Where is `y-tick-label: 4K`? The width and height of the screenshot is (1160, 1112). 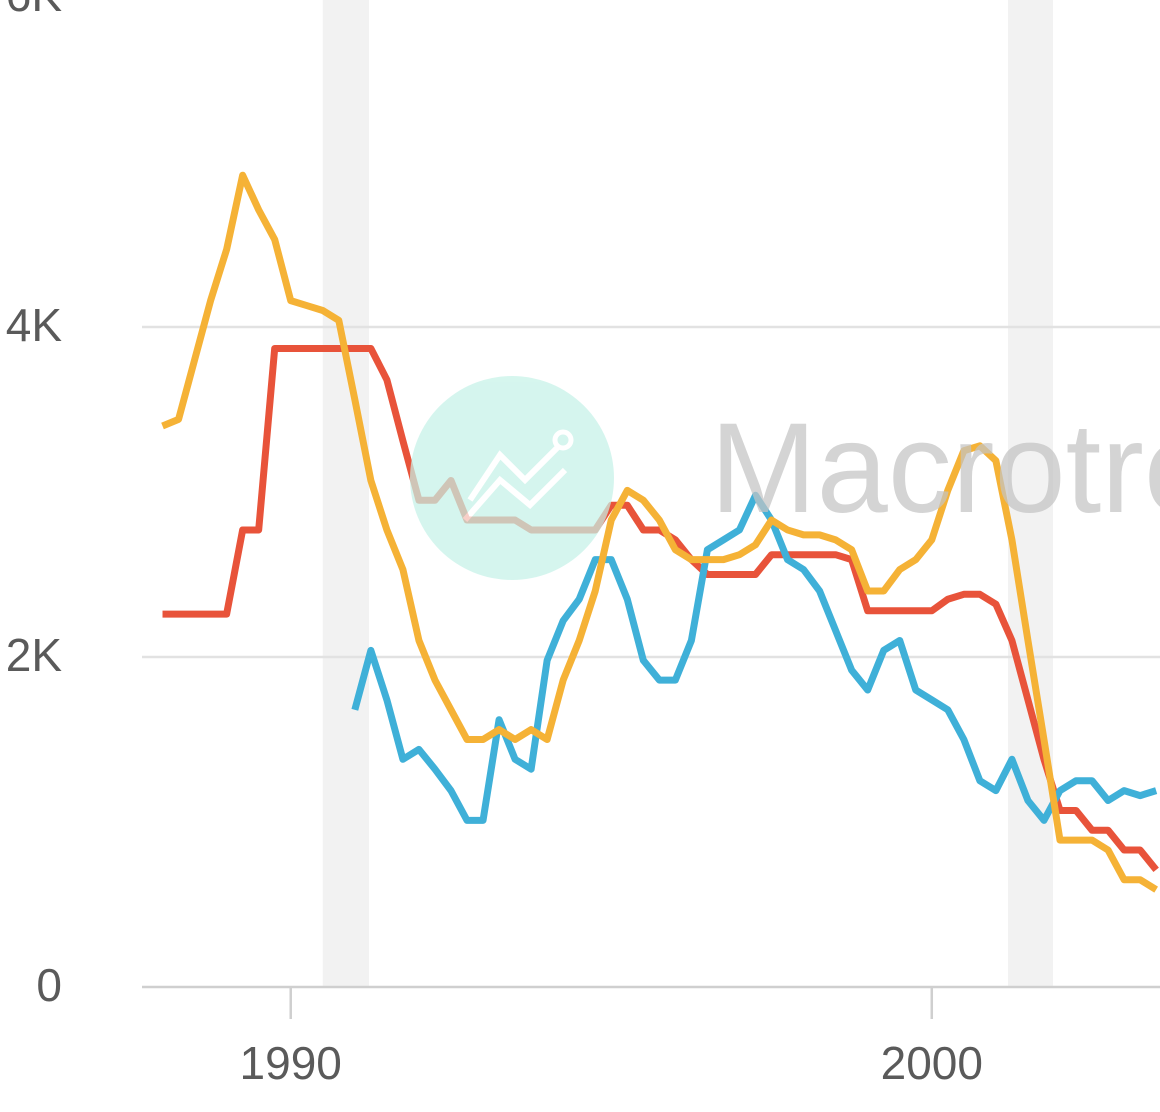
y-tick-label: 4K is located at coordinates (34, 325).